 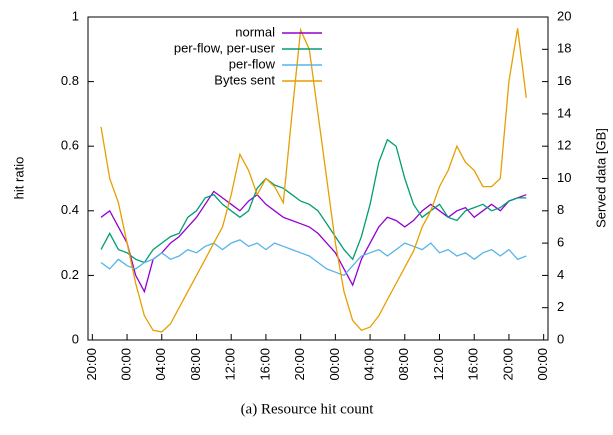 What do you see at coordinates (564, 15) in the screenshot?
I see `y2-tick-label: 20` at bounding box center [564, 15].